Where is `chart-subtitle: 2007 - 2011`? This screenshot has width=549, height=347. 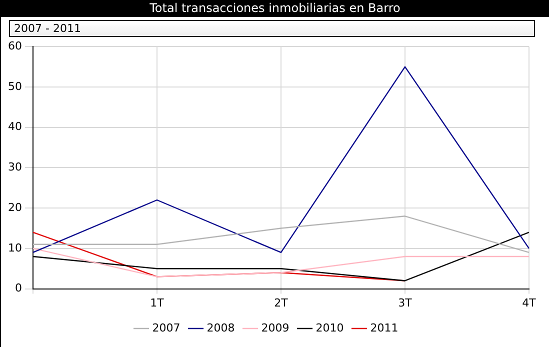
chart-subtitle: 2007 - 2011 is located at coordinates (272, 28).